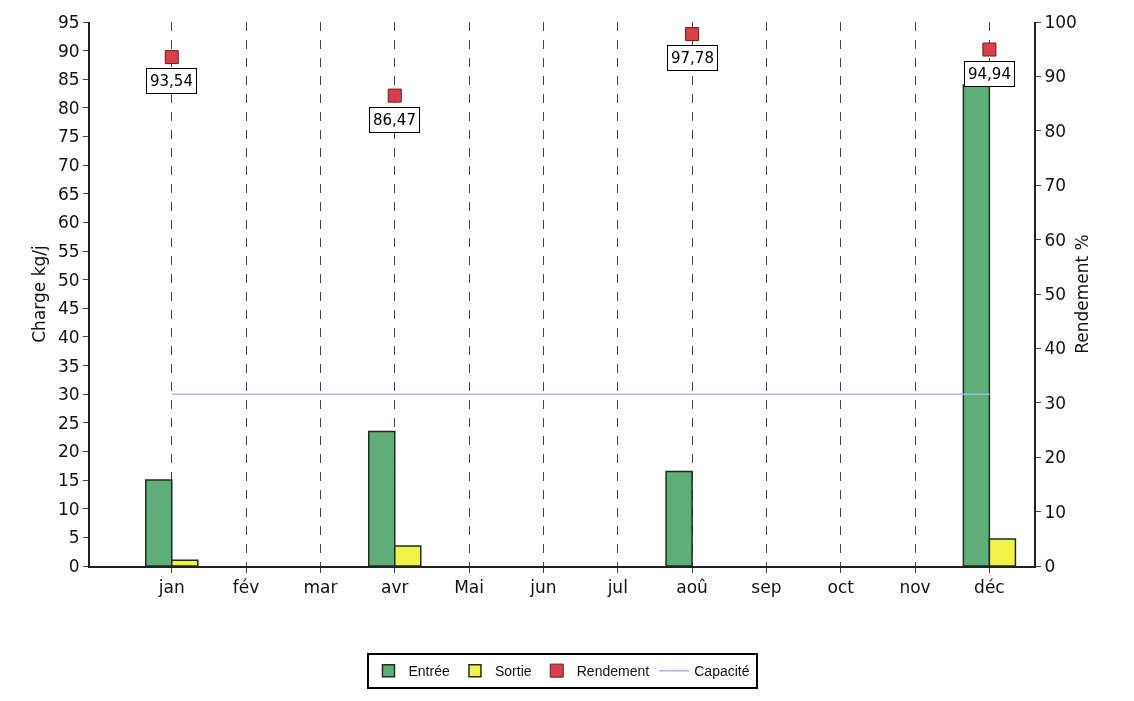 This screenshot has width=1134, height=701. What do you see at coordinates (39, 294) in the screenshot?
I see `y-axis-title: Charge kg/j` at bounding box center [39, 294].